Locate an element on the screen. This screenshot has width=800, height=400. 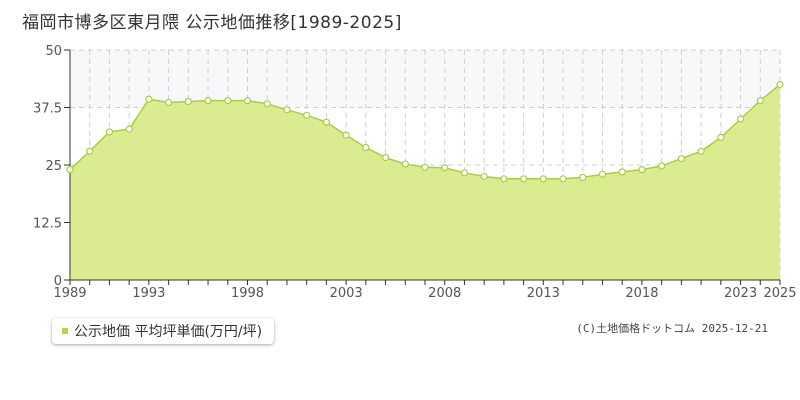
legend: 公示地価 平均坪単価(万円/坪) is located at coordinates (163, 331).